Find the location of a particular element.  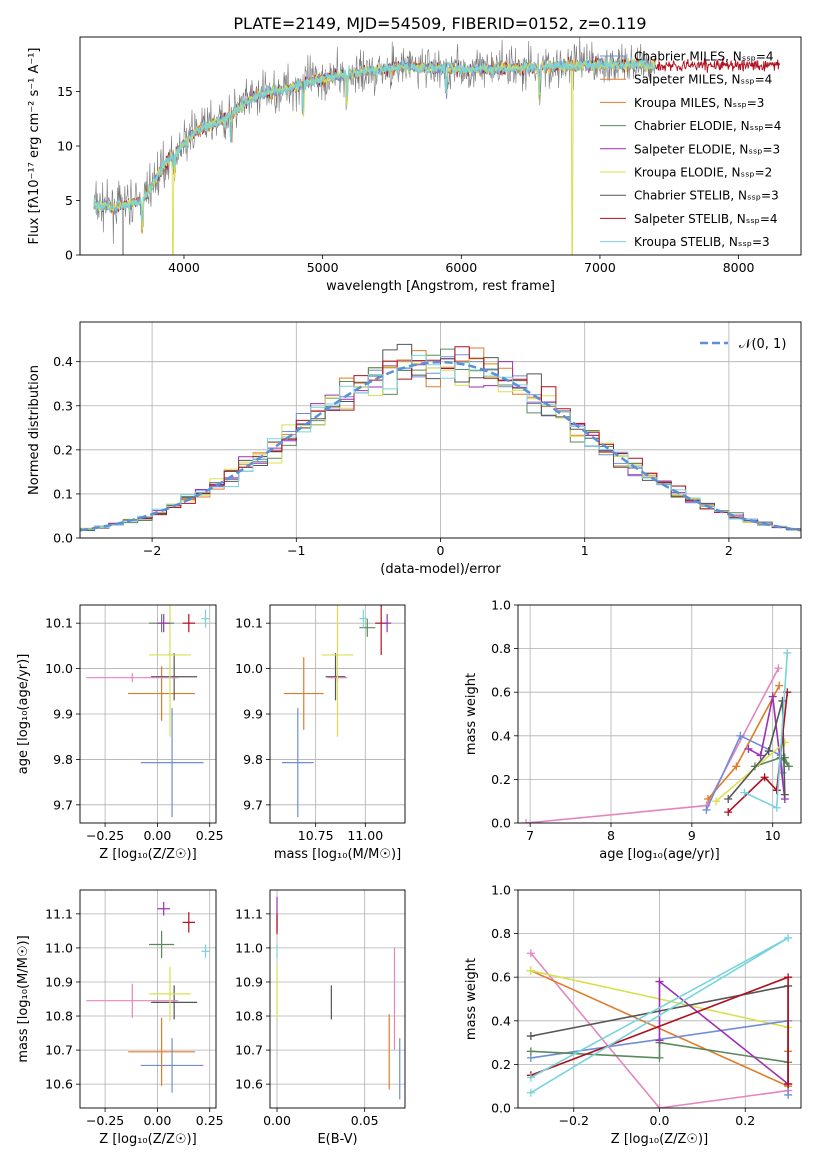

x-tick-label: −0.25 is located at coordinates (105, 835).